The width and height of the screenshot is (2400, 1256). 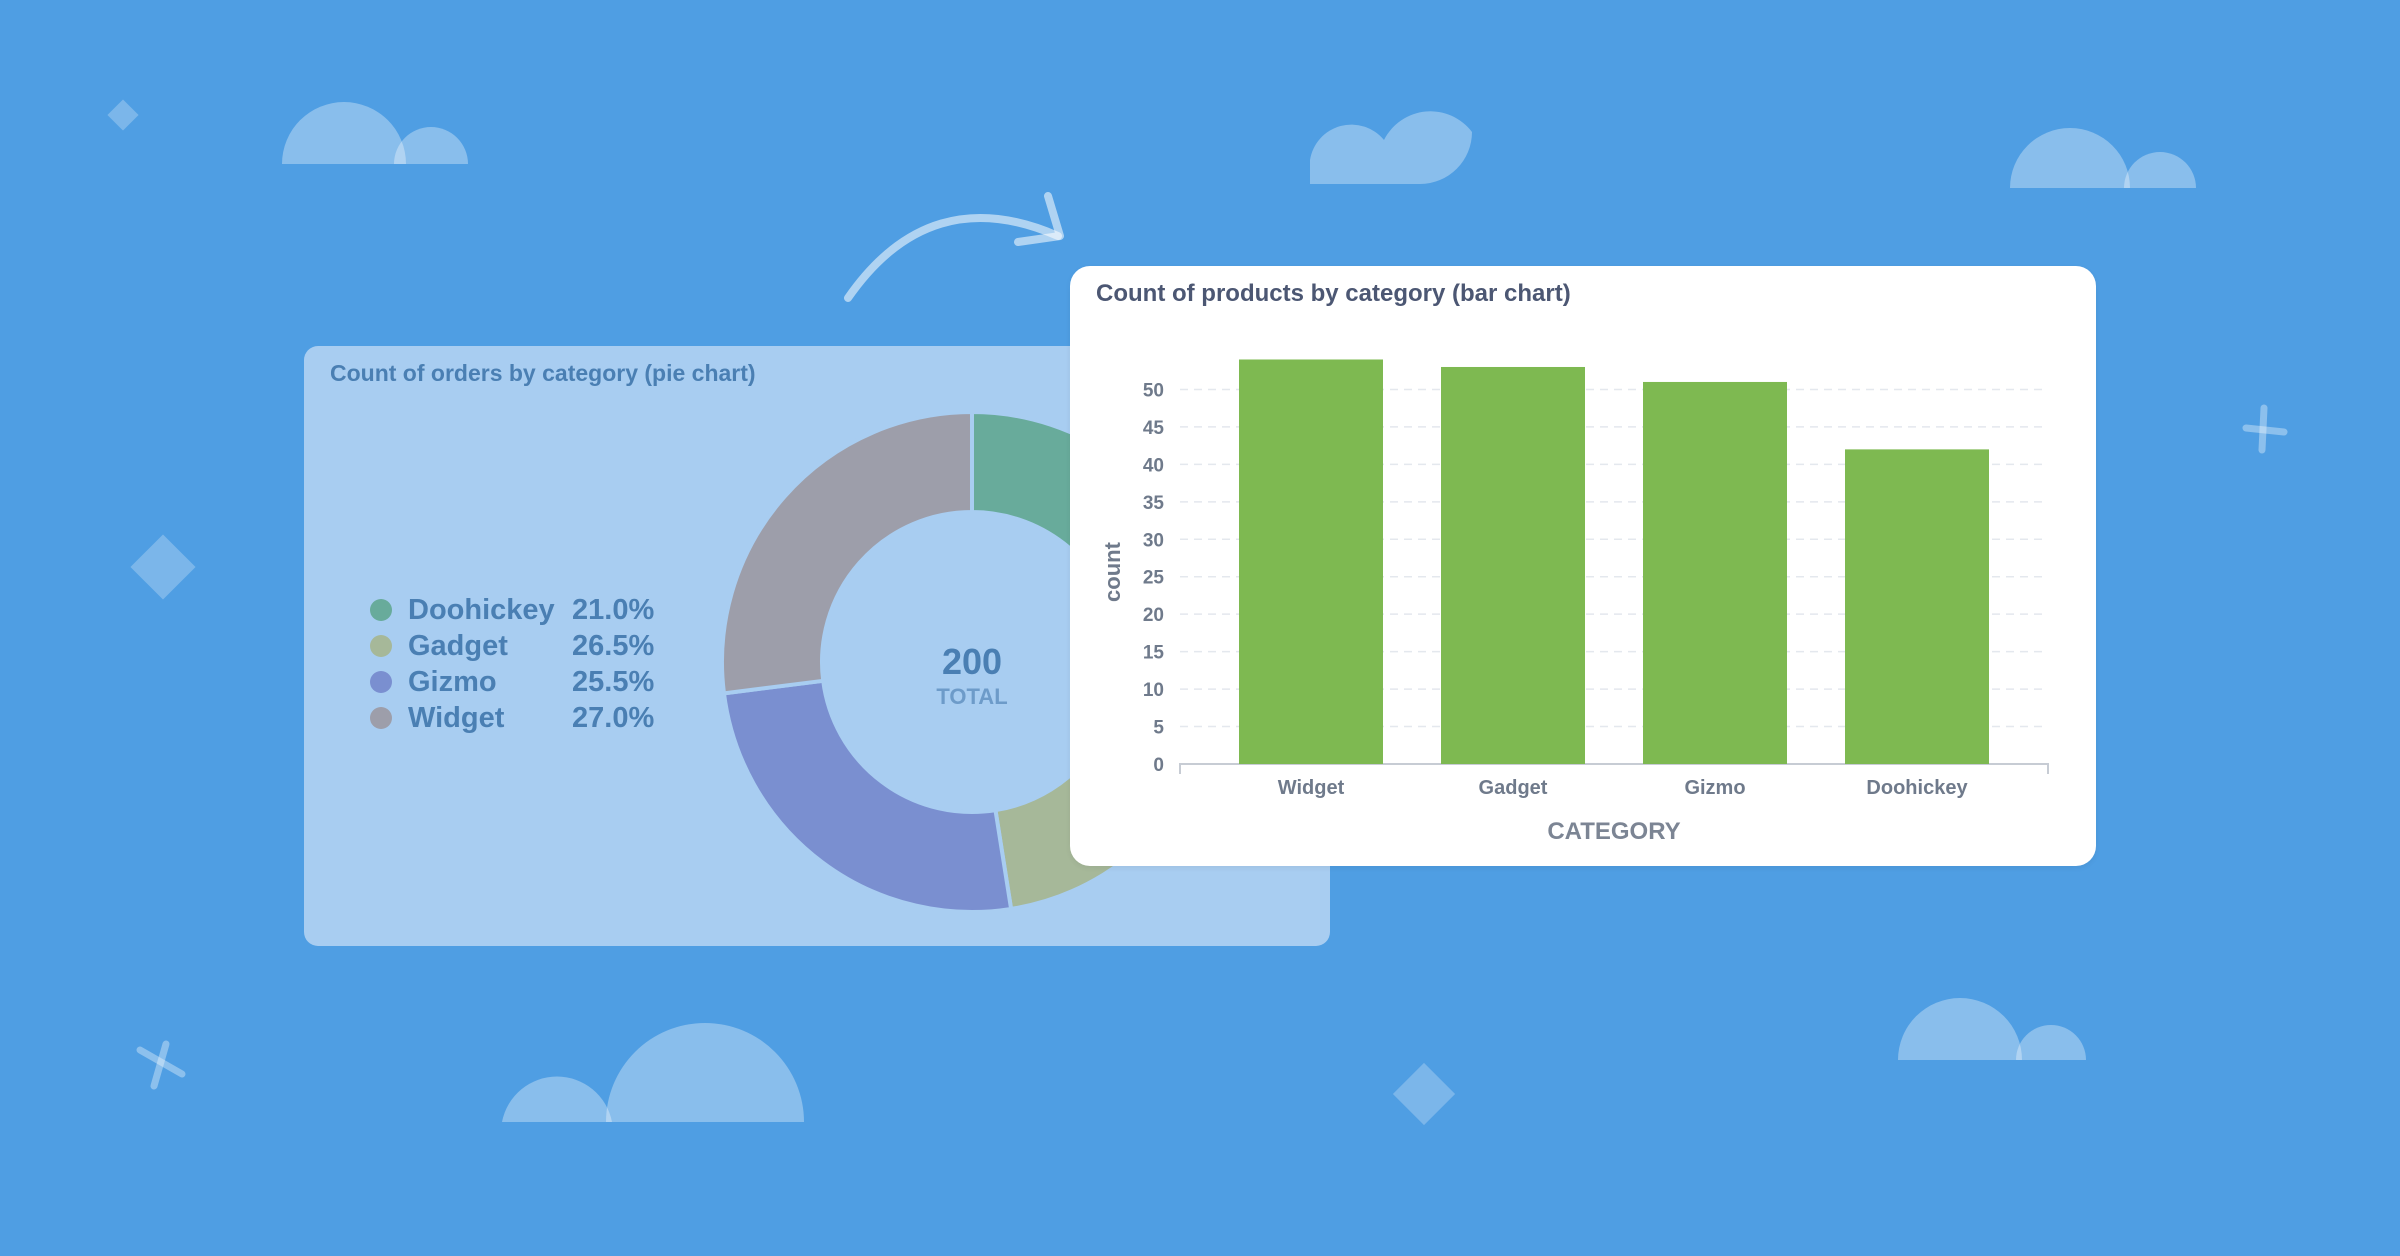 What do you see at coordinates (1715, 572) in the screenshot?
I see `bar-gizmo` at bounding box center [1715, 572].